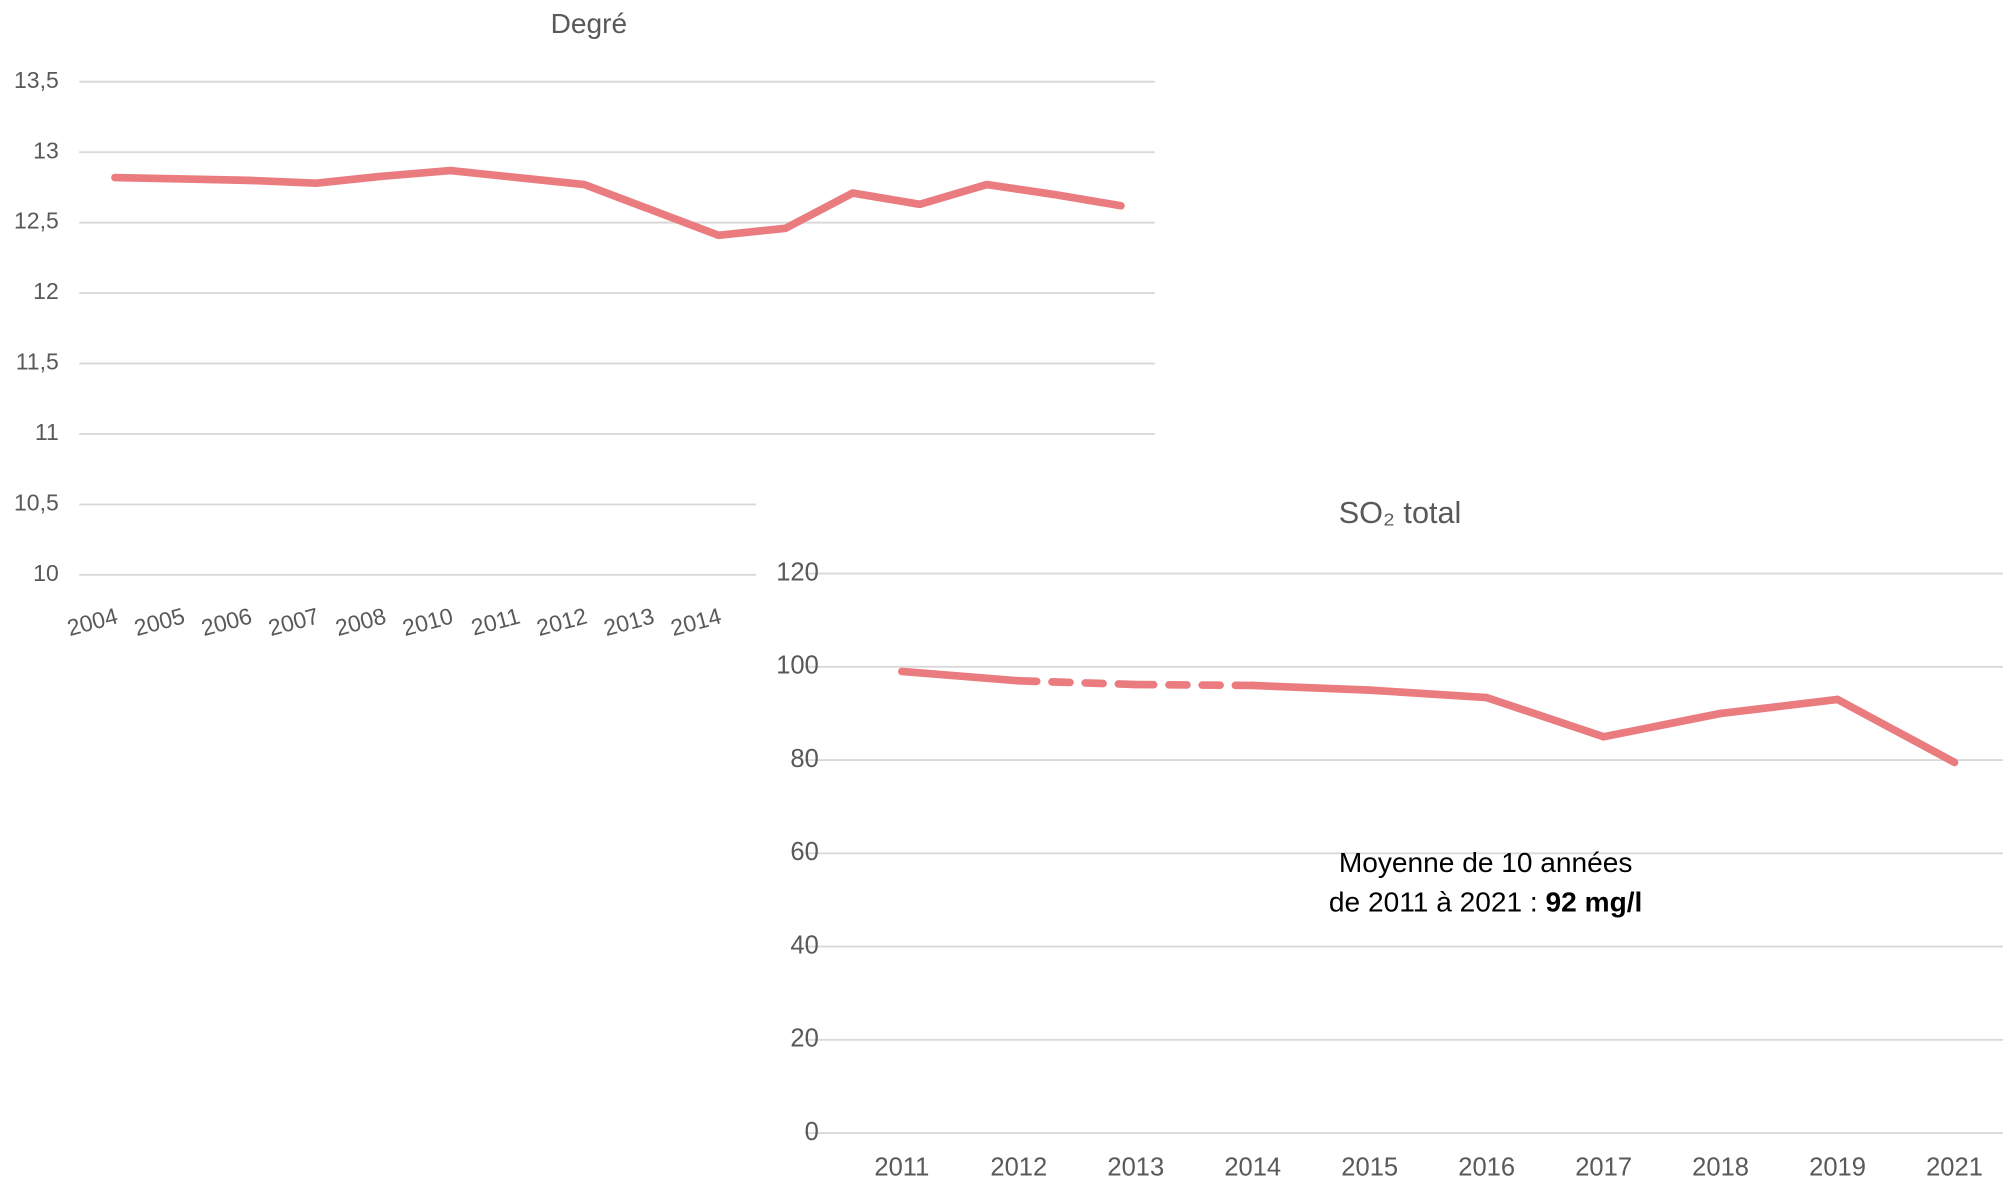 This screenshot has height=1182, width=2003. Describe the element at coordinates (1837, 1168) in the screenshot. I see `x-tick-label: 2019` at that location.